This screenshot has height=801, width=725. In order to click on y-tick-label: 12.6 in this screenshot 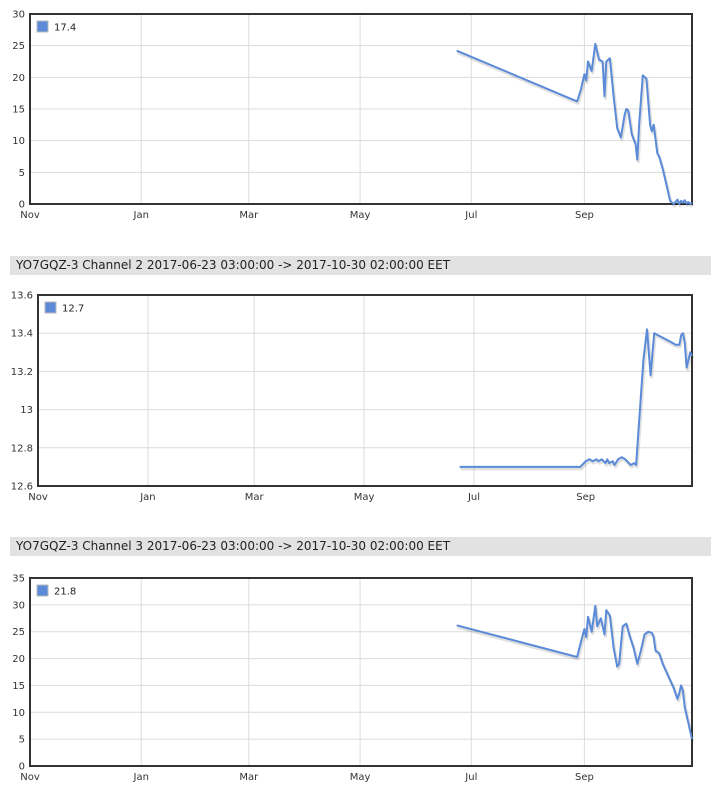, I will do `click(22, 487)`.